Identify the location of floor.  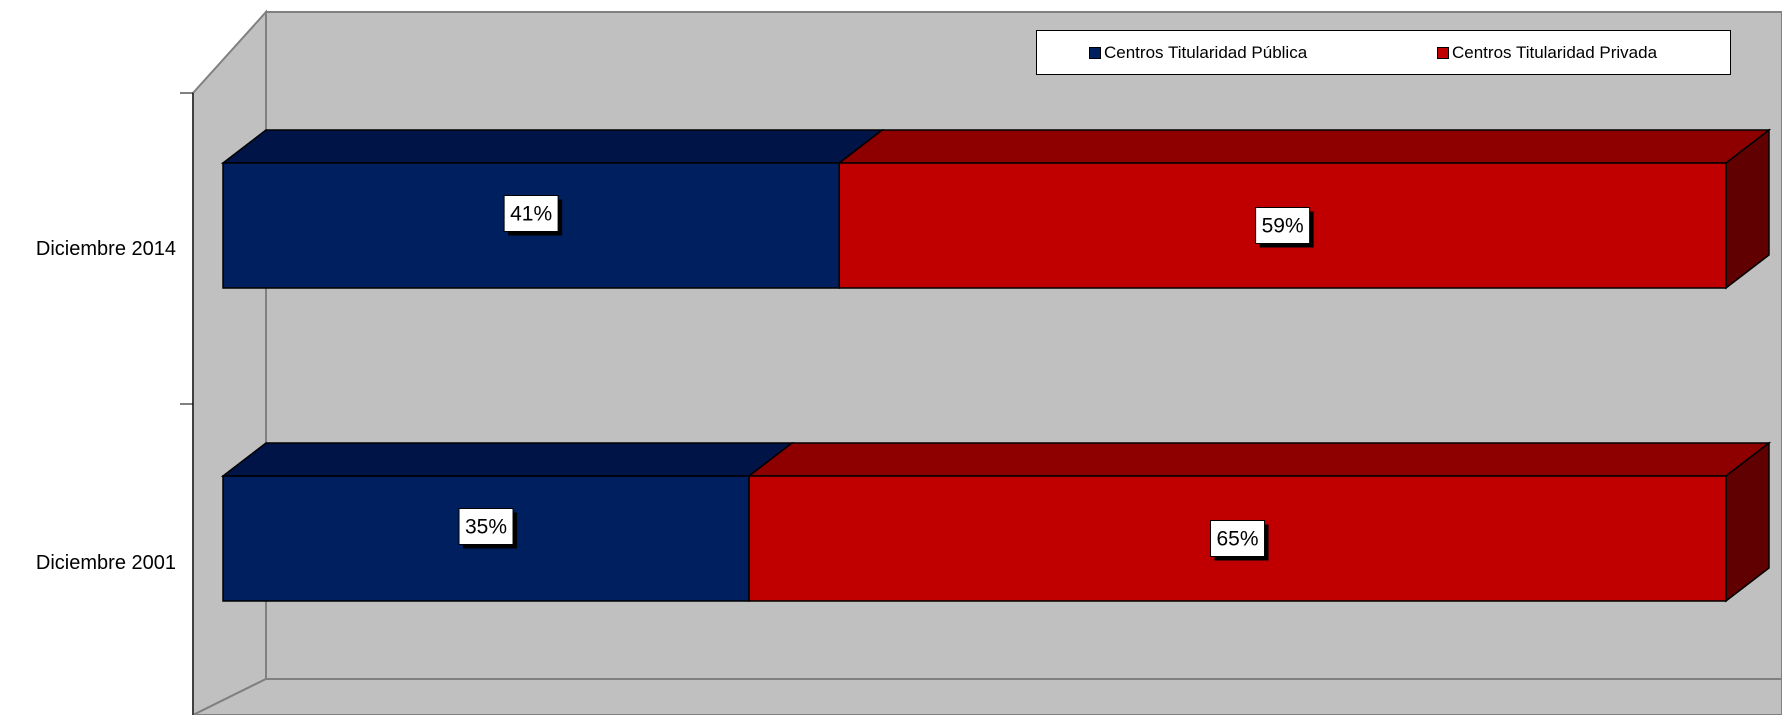
(987, 696).